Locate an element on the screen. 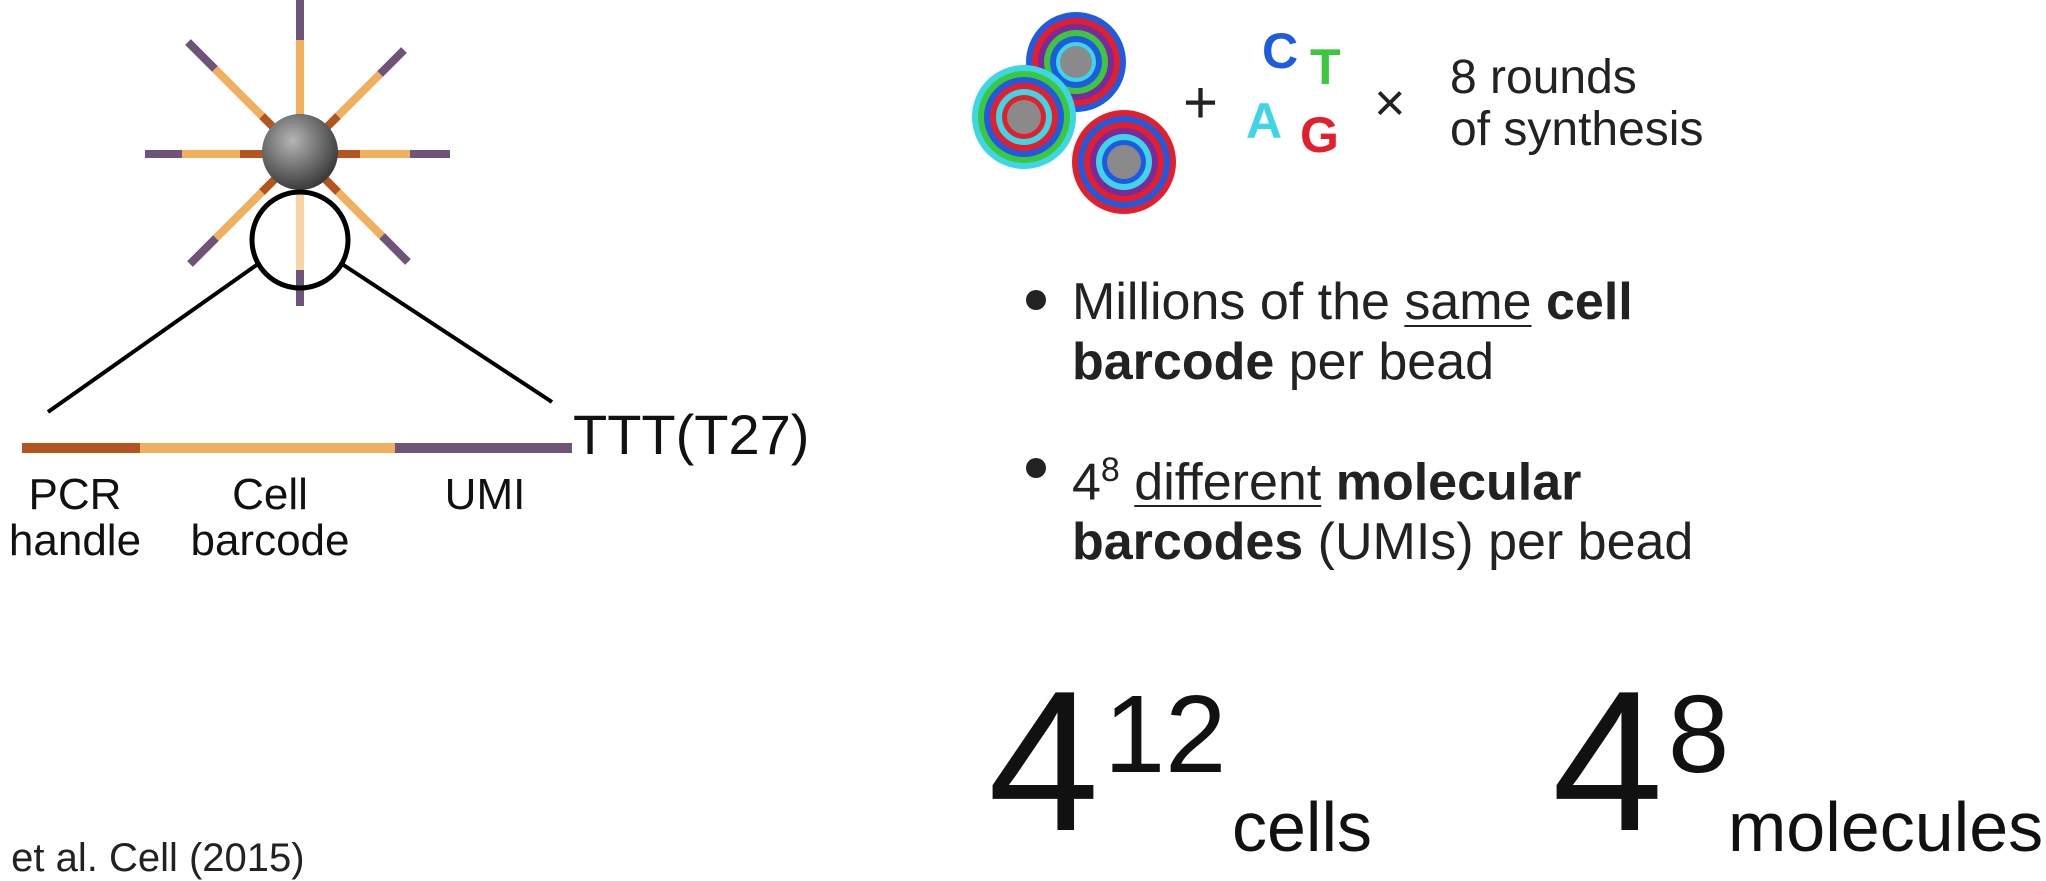  bead-left is located at coordinates (1024, 117).